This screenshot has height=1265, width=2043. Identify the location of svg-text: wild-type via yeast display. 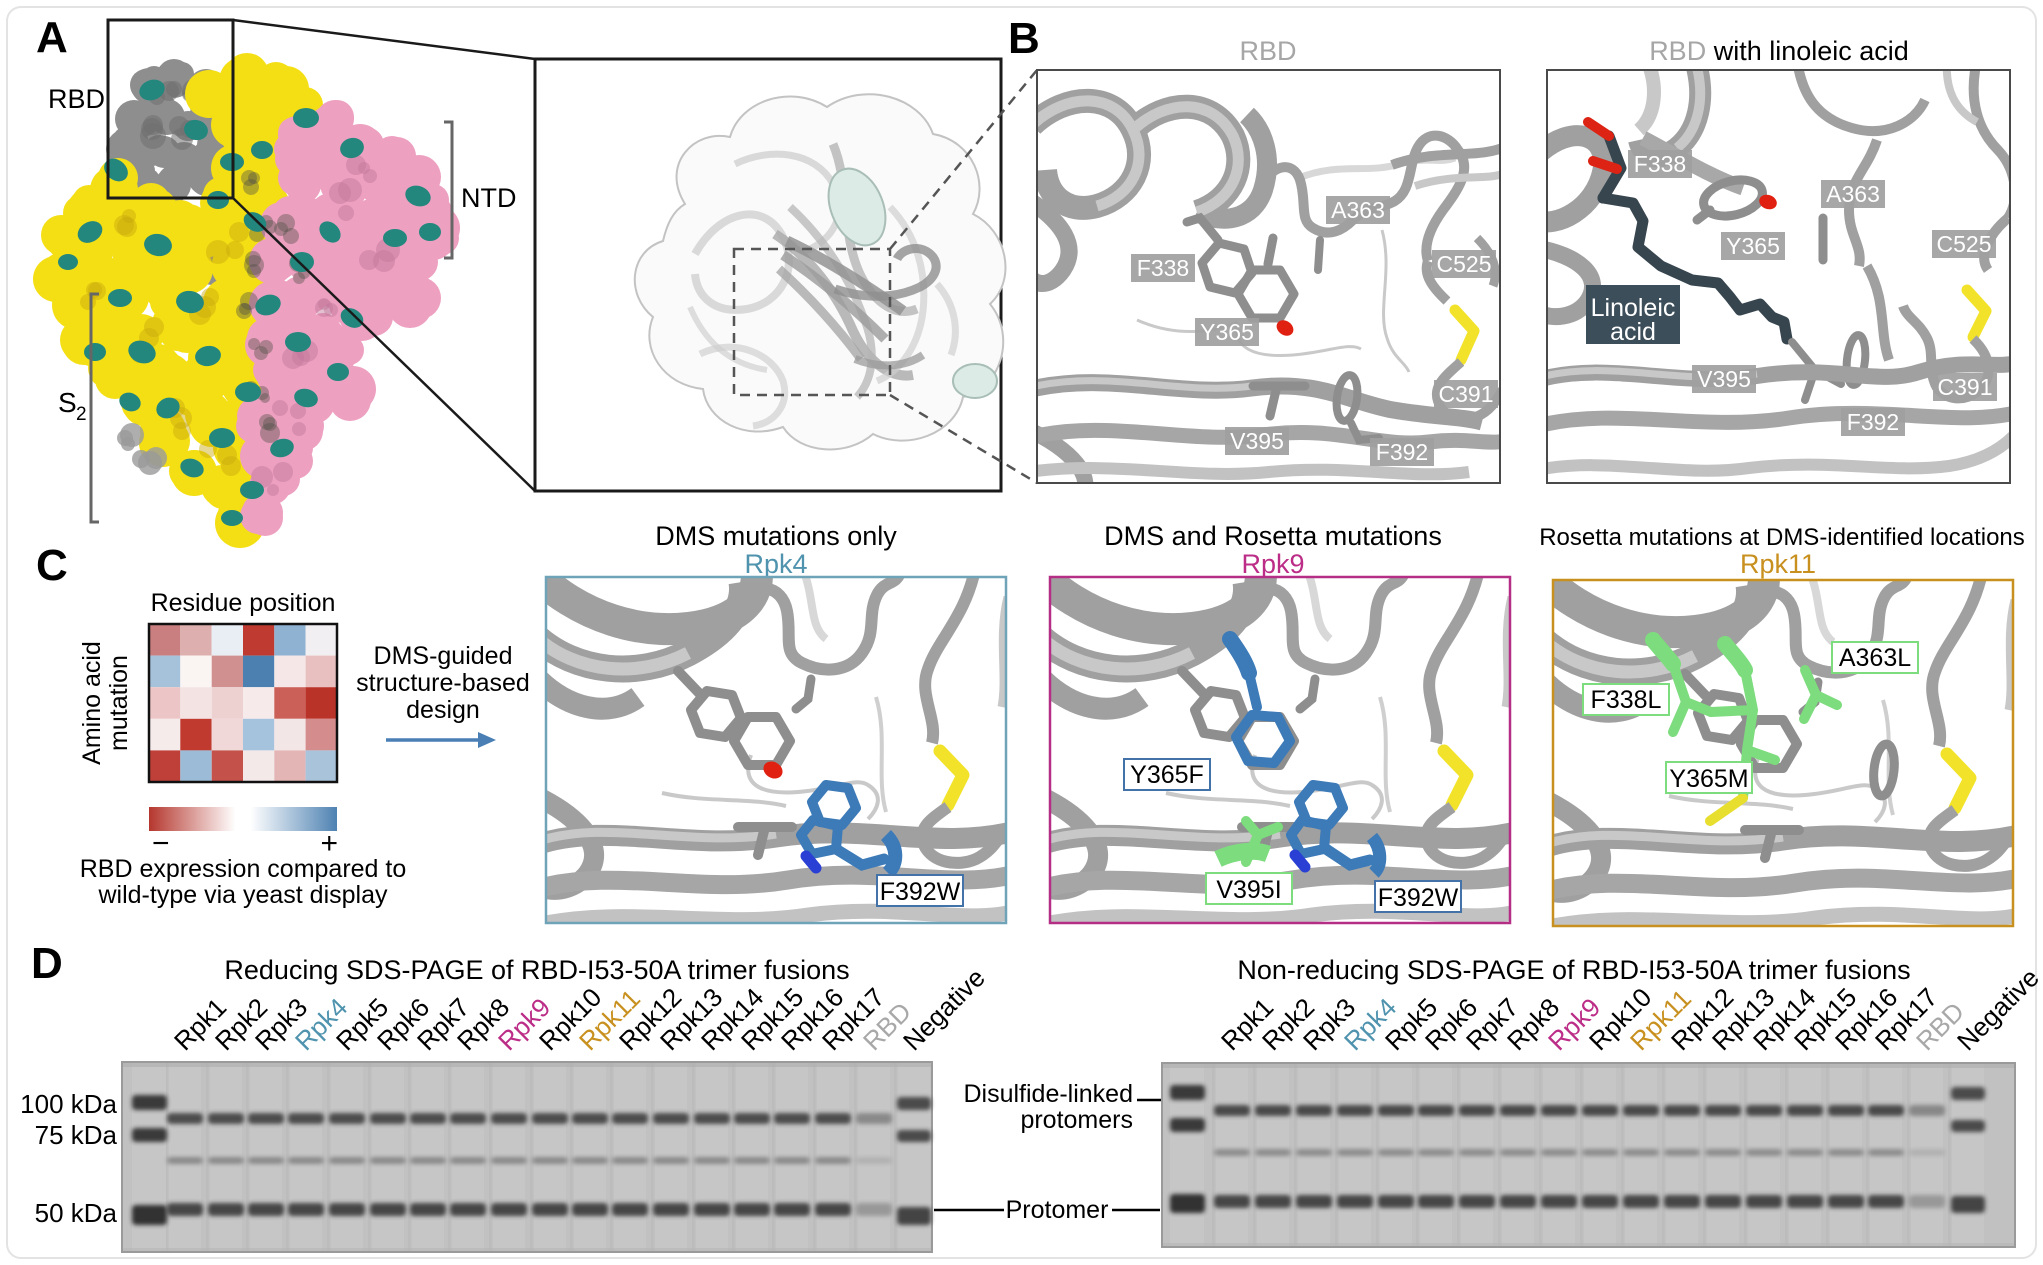
(242, 895).